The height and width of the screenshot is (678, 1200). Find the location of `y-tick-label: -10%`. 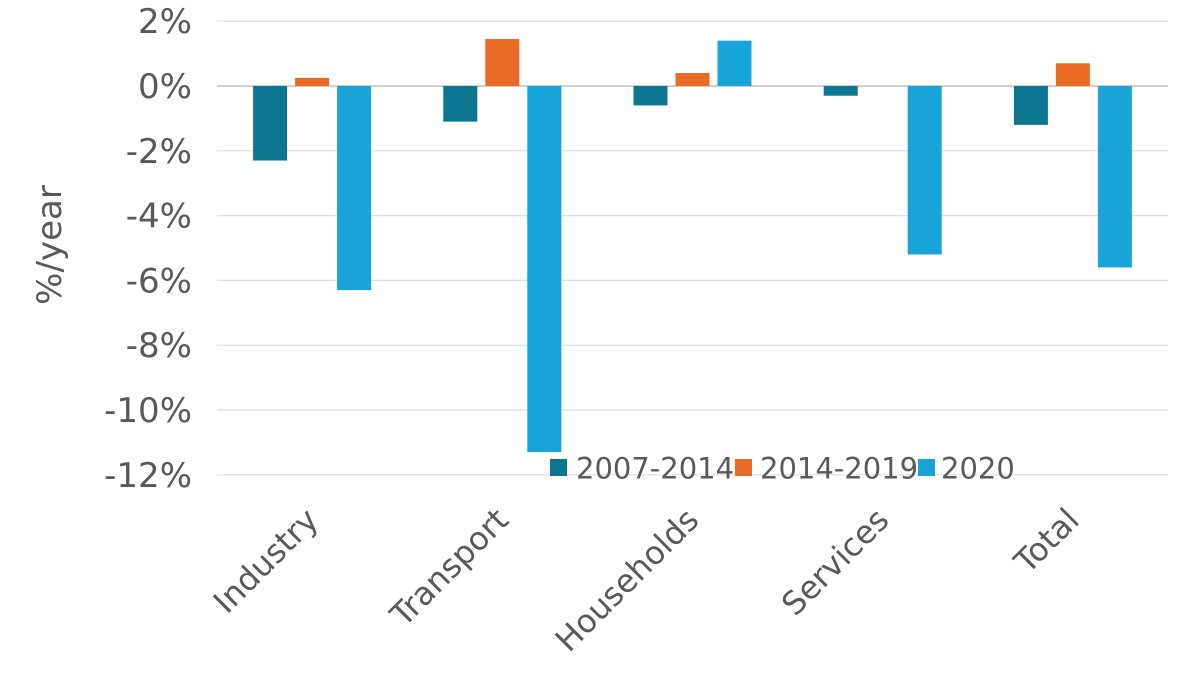

y-tick-label: -10% is located at coordinates (148, 411).